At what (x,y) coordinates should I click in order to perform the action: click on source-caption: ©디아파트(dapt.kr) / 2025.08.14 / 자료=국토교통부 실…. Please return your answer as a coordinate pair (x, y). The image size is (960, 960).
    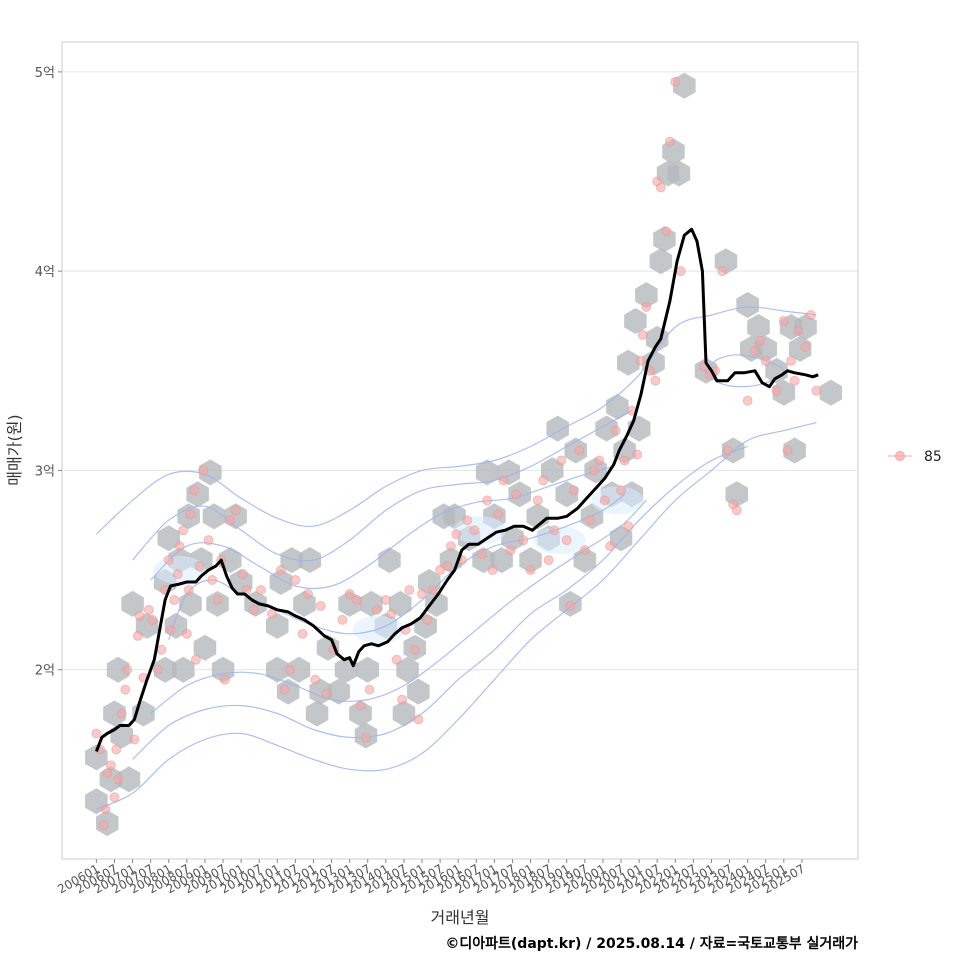
    Looking at the image, I should click on (651, 944).